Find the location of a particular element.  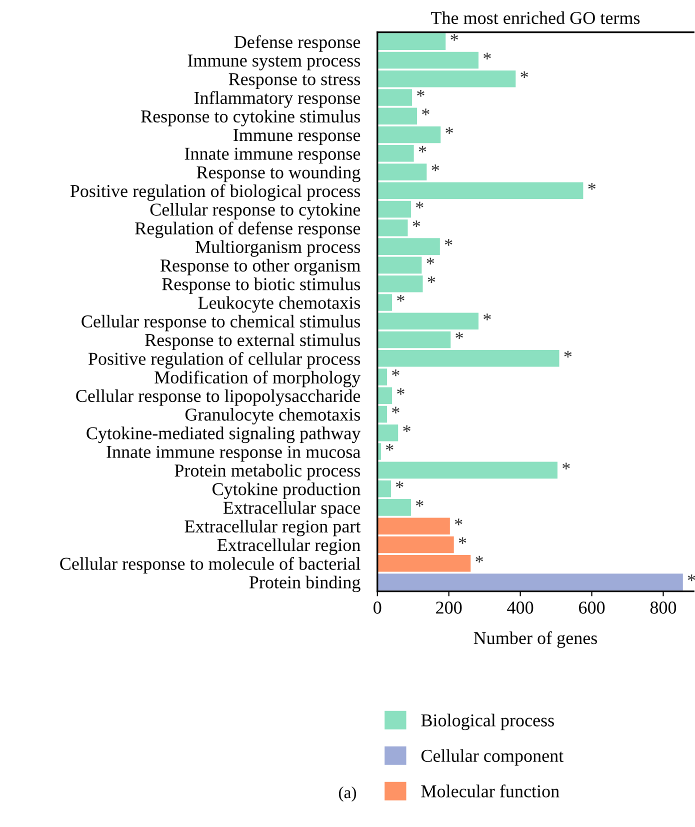

y-tick-label: Extracellular space is located at coordinates (291, 509).